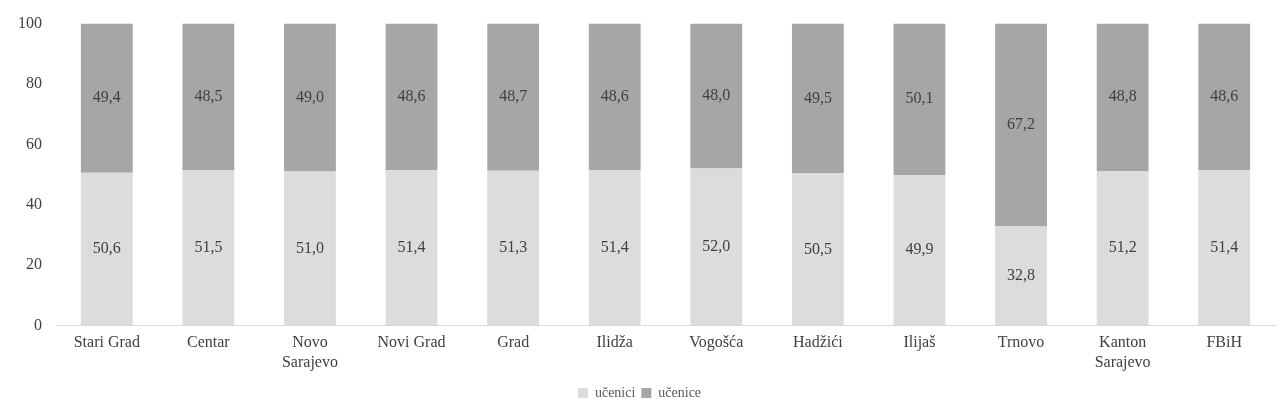  I want to click on data-label: 49,9, so click(919, 249).